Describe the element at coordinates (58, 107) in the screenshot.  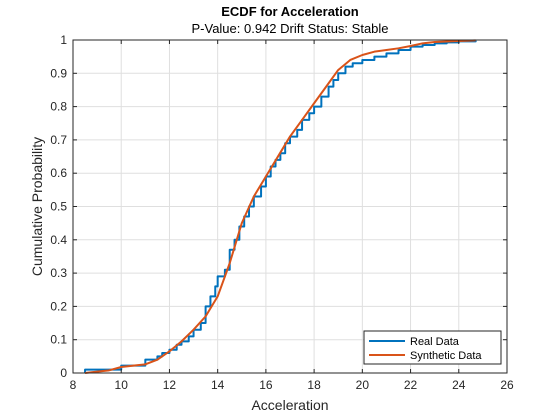
I see `y-tick-label: 0.8` at that location.